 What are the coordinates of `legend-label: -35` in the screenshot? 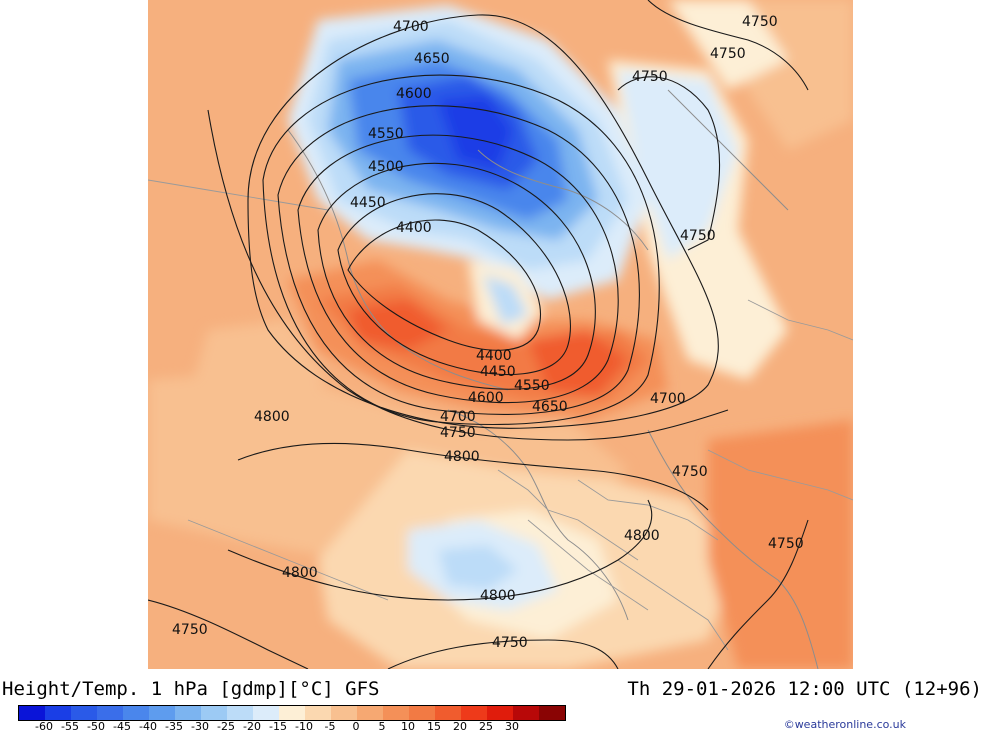 It's located at (174, 726).